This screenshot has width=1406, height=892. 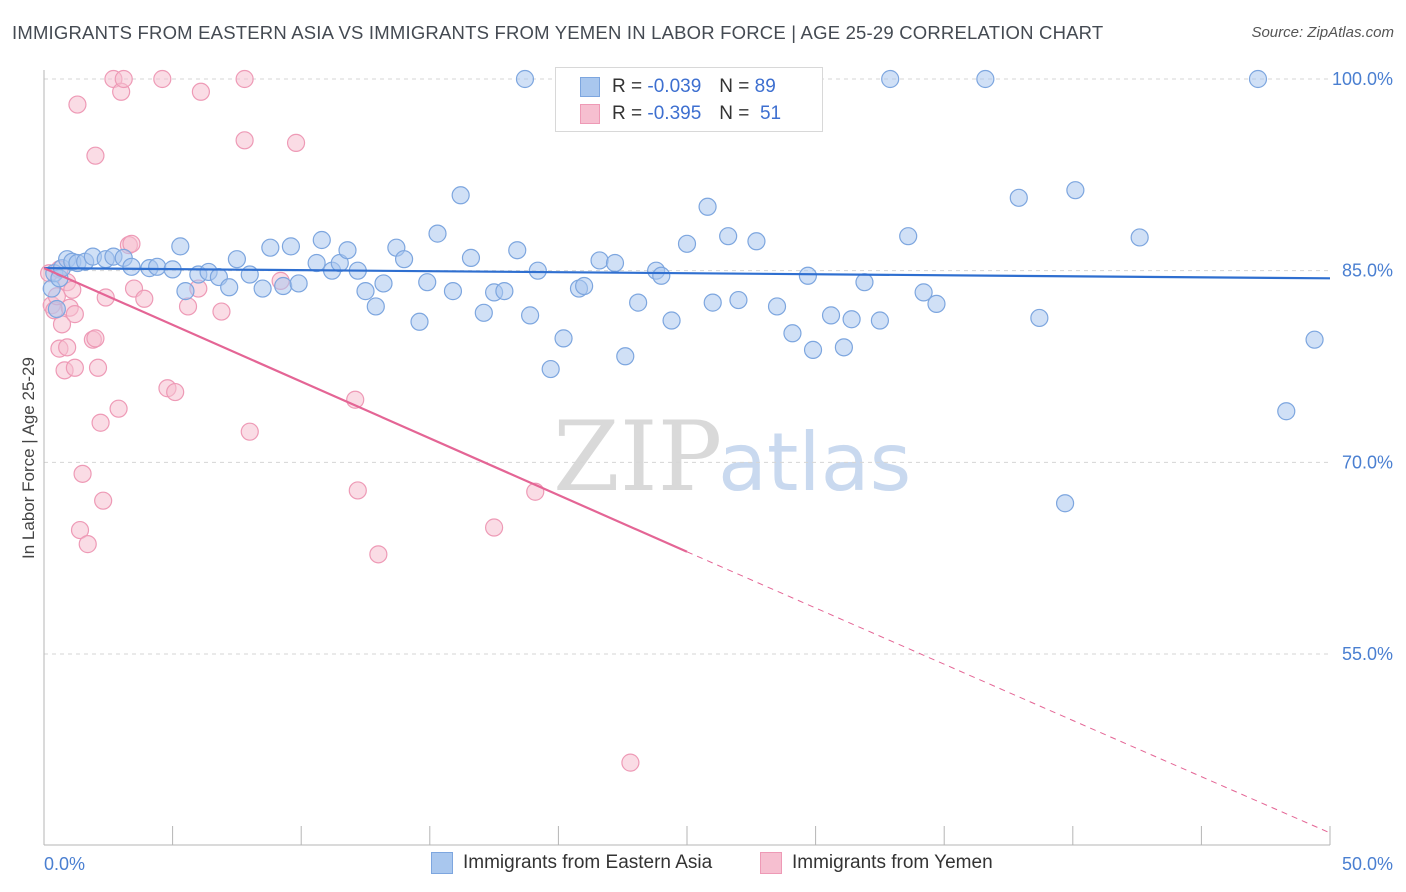 I want to click on y-axis-label: In Labor Force | Age 25-29, so click(x=28, y=458).